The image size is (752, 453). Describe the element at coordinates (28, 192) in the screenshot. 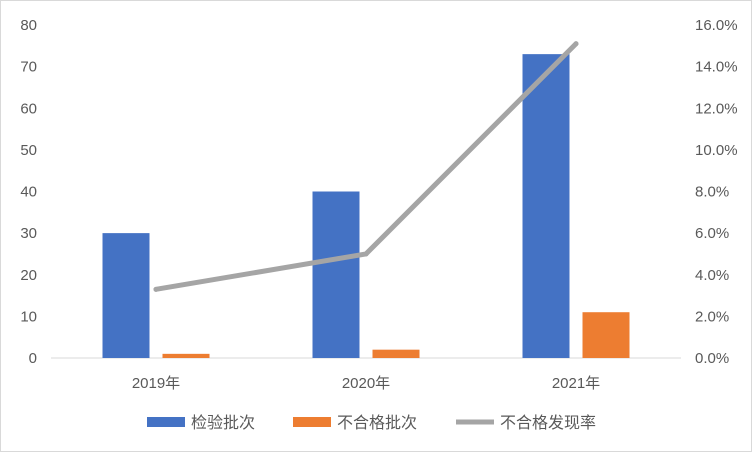

I see `y-left-tick-4: 40` at that location.